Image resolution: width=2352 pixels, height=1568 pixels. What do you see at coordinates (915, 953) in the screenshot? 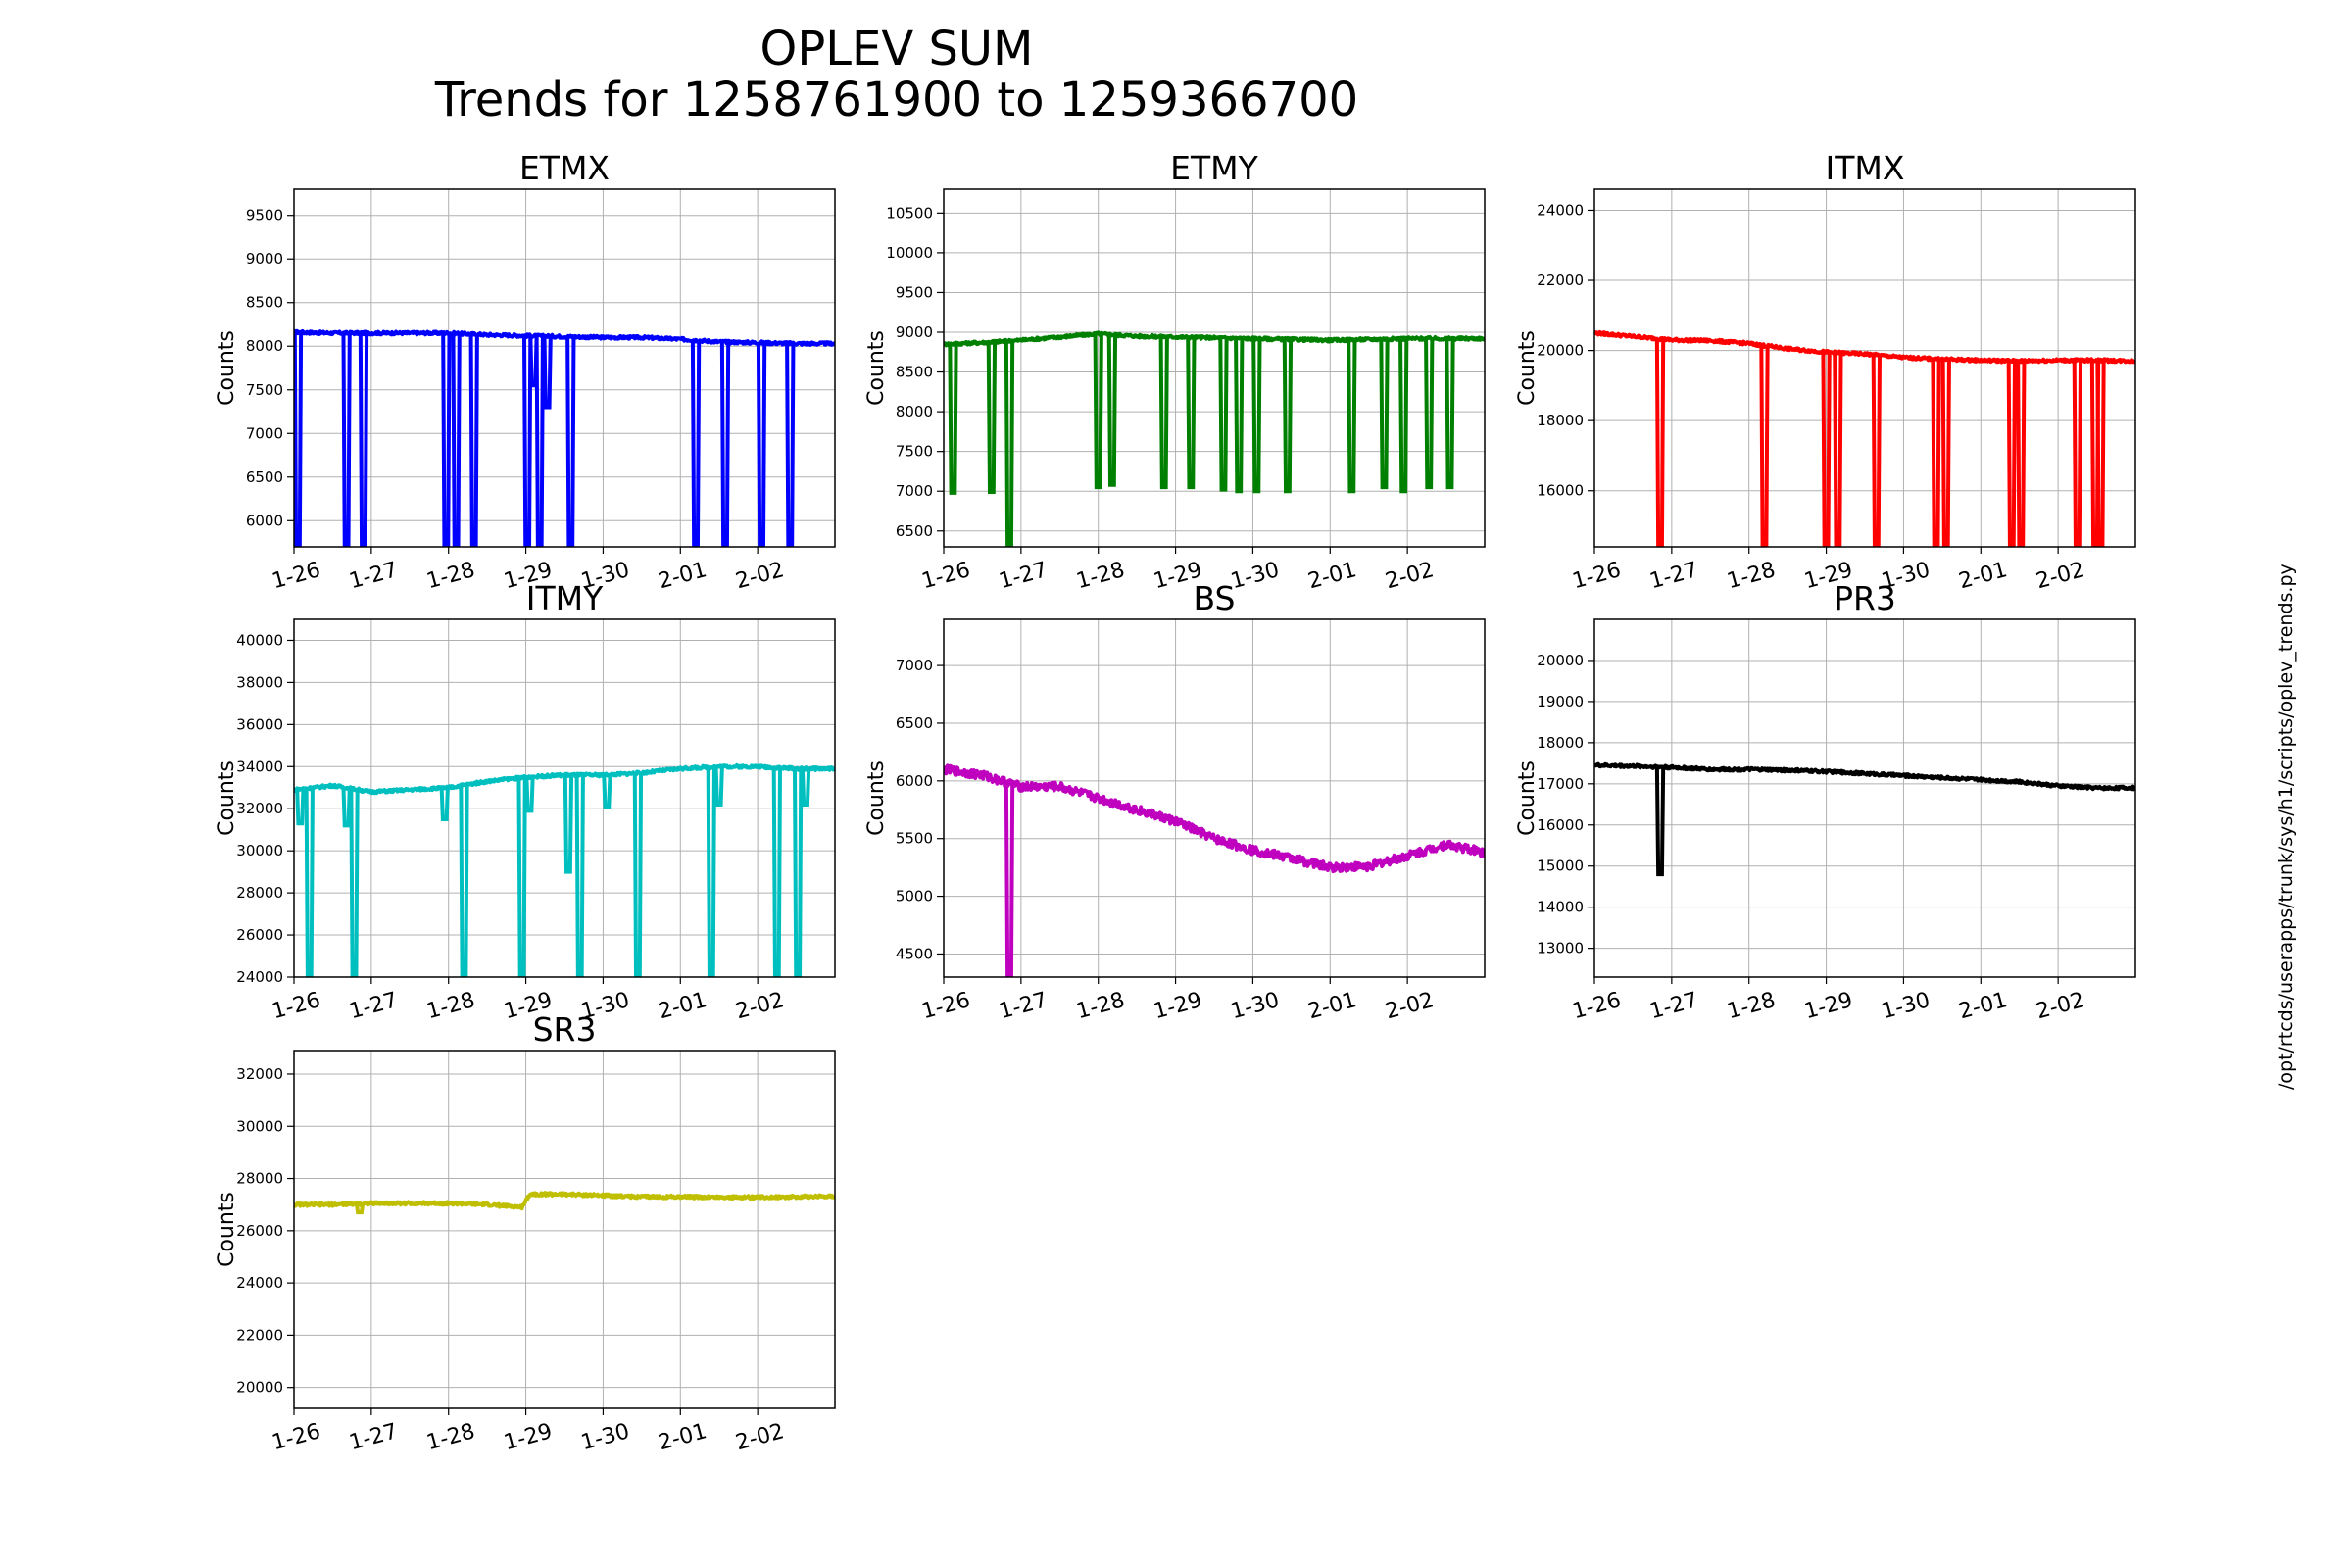
I see `y-tick-label: 4500` at bounding box center [915, 953].